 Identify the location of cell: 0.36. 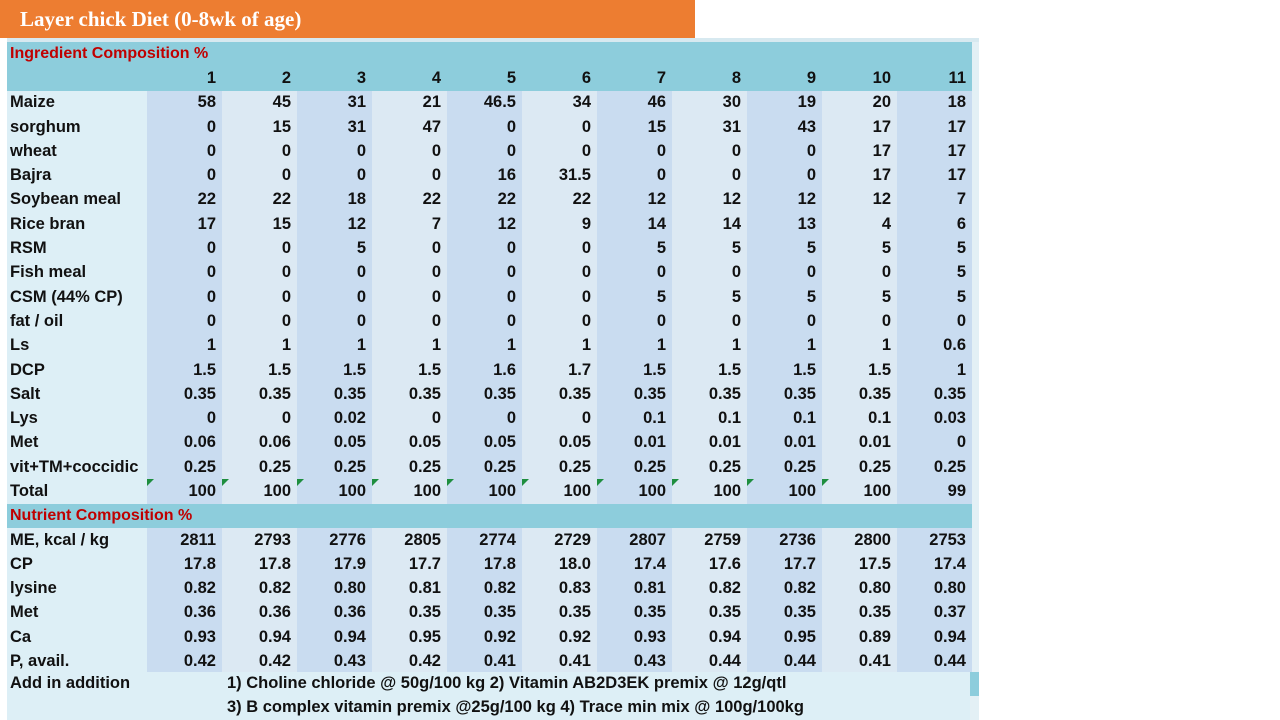
(259, 613).